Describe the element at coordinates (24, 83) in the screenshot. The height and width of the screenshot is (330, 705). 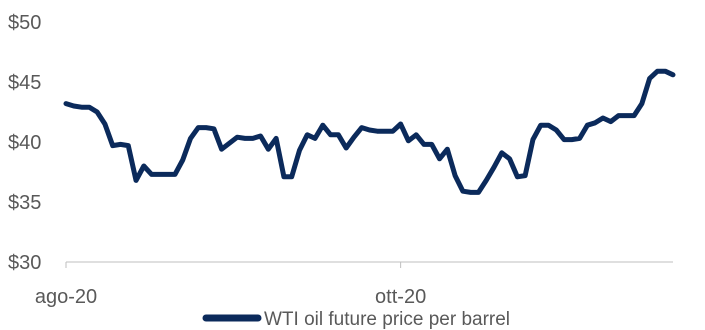
I see `y-tick-label: $45` at that location.